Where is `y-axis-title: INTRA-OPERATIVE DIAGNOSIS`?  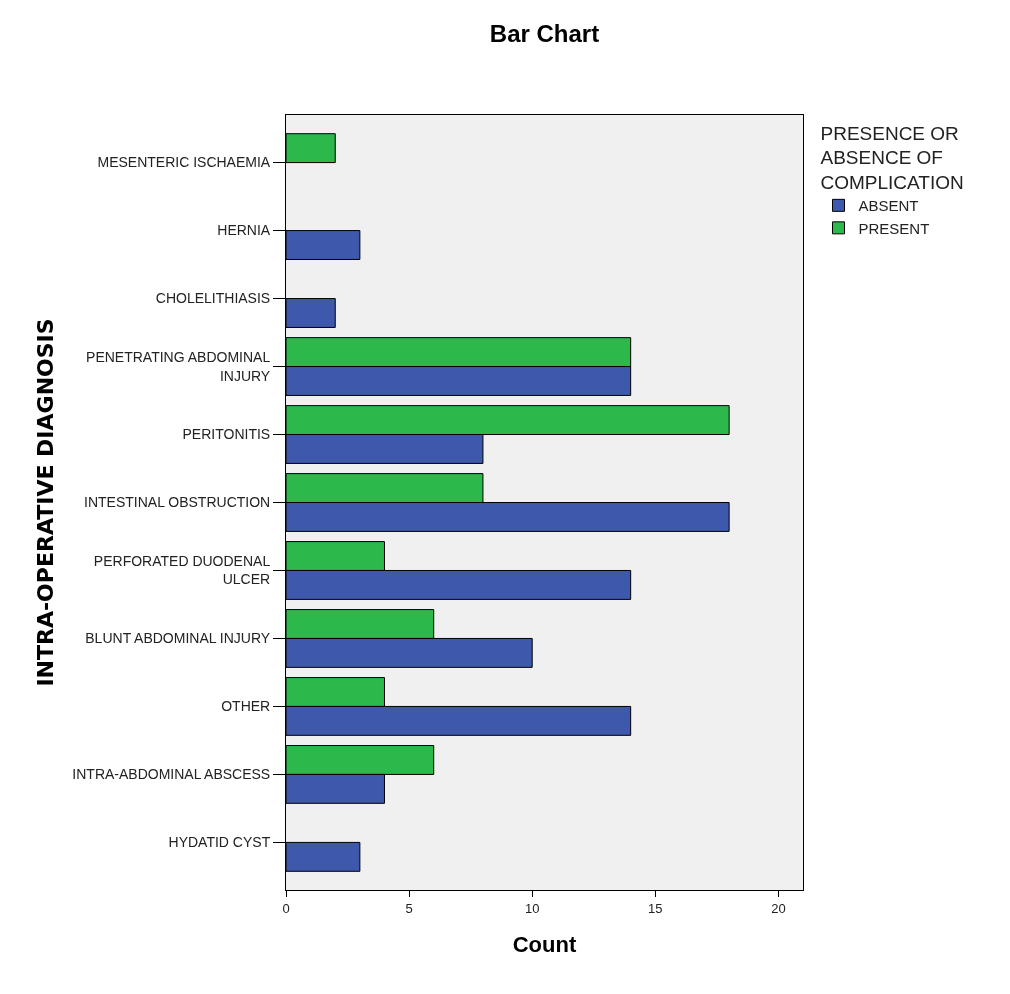 y-axis-title: INTRA-OPERATIVE DIAGNOSIS is located at coordinates (46, 502).